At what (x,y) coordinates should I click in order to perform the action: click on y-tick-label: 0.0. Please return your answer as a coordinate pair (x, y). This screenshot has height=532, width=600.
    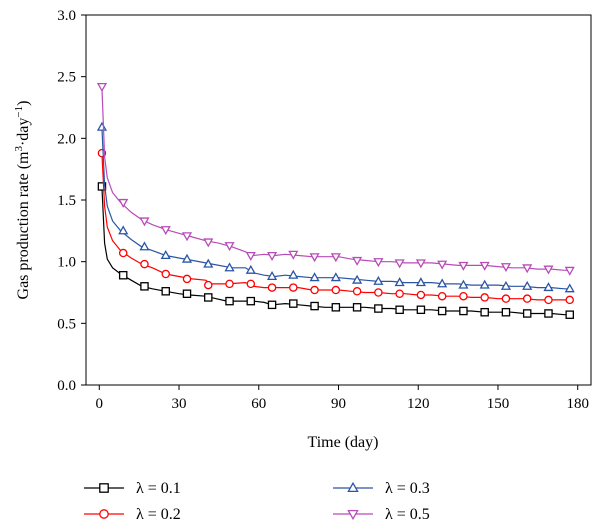
    Looking at the image, I should click on (66, 386).